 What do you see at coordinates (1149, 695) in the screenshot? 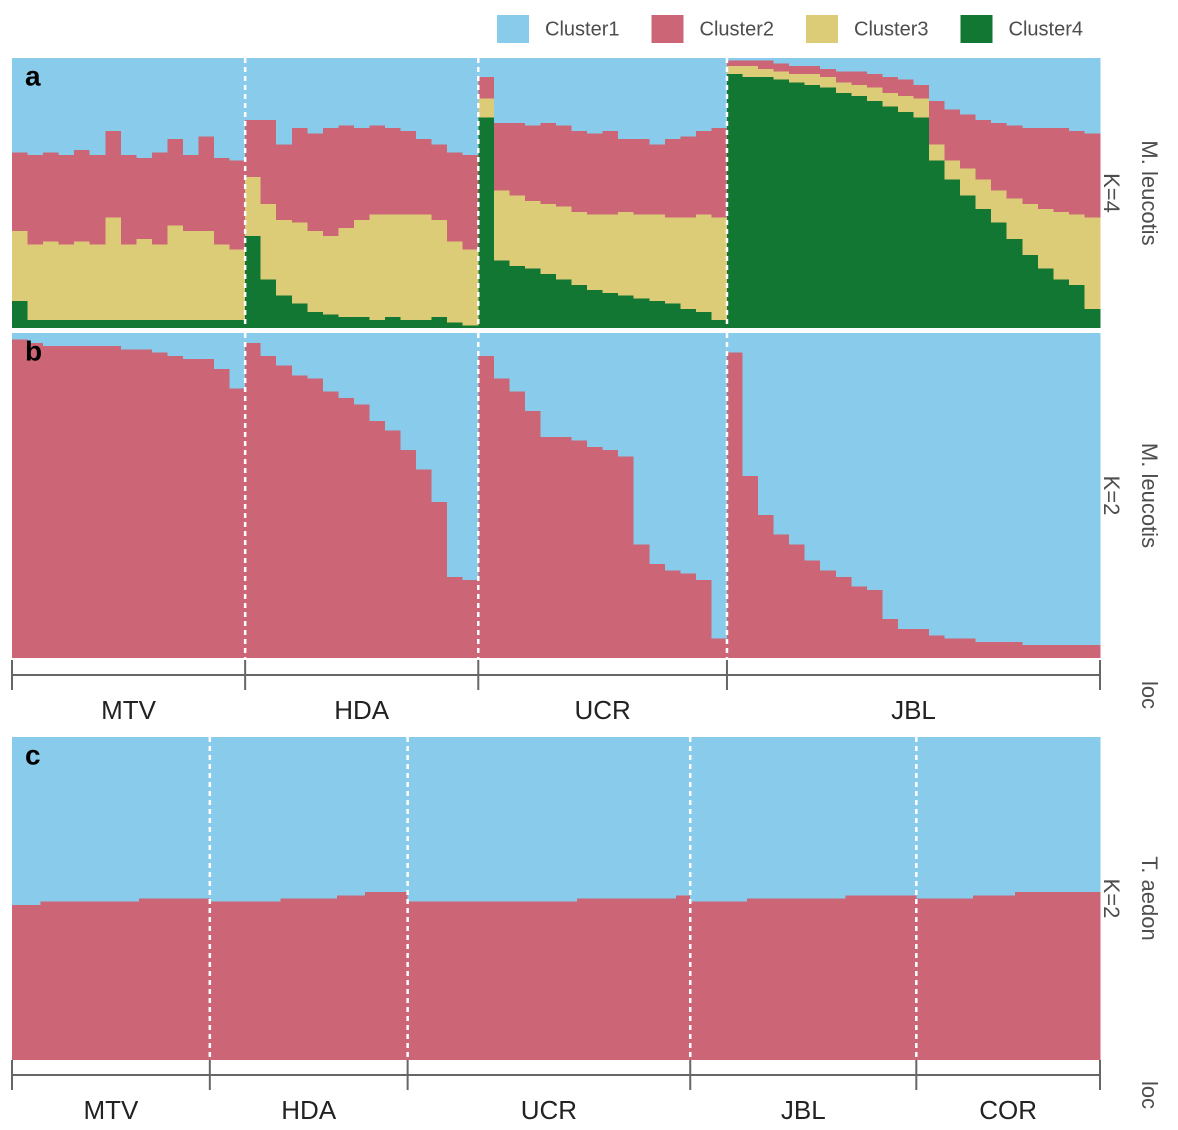
I see `locality-title: loc` at bounding box center [1149, 695].